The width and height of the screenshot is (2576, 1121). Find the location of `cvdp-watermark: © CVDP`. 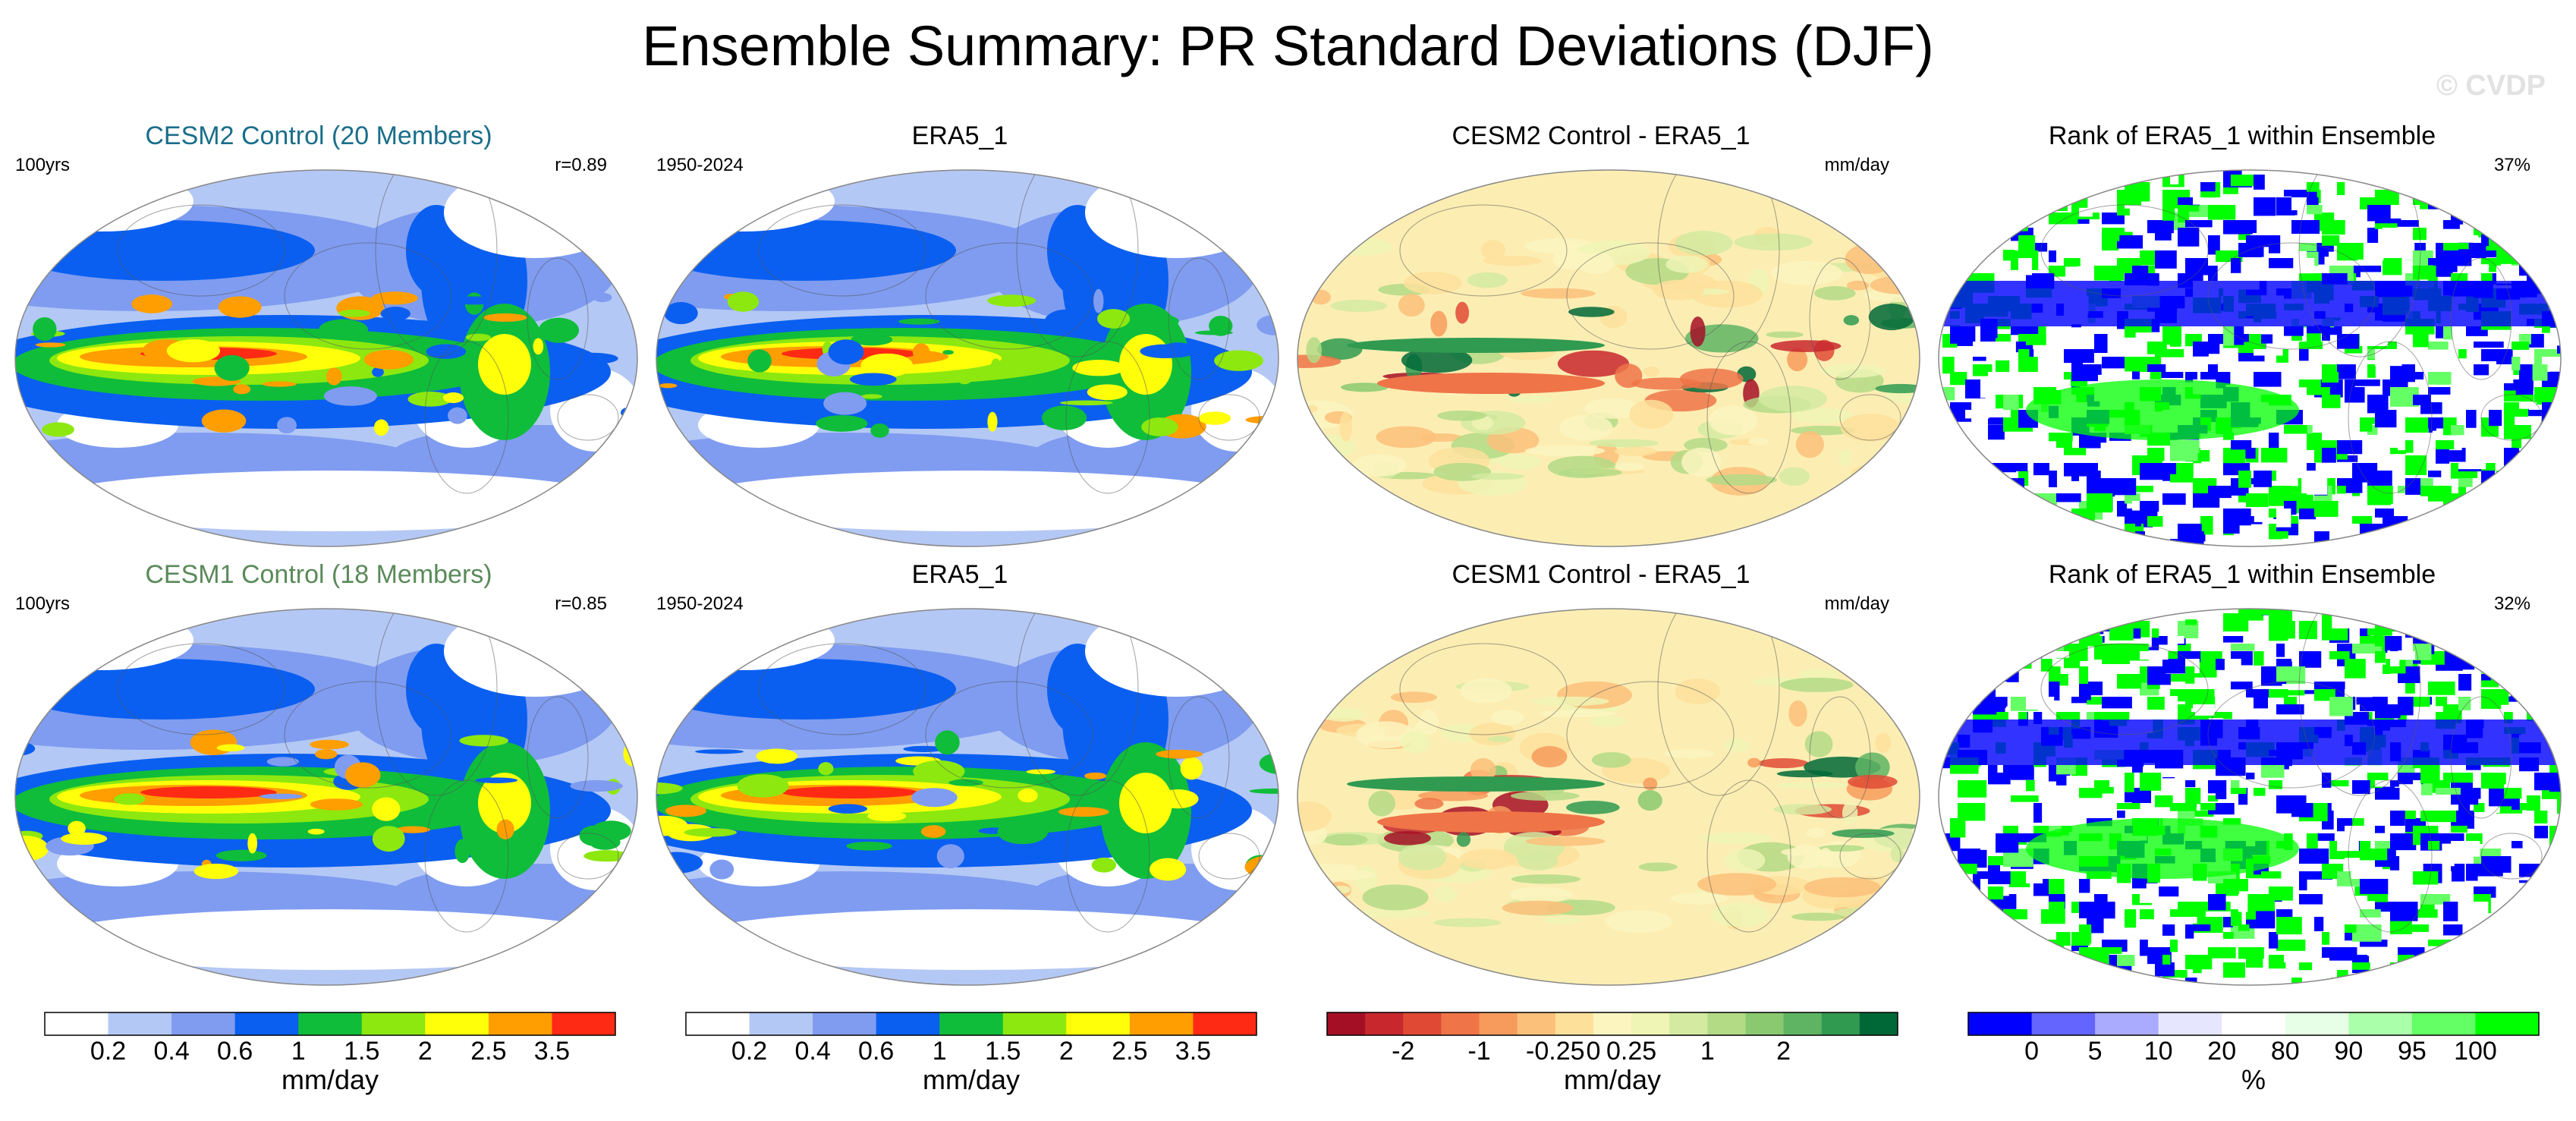

cvdp-watermark: © CVDP is located at coordinates (2491, 86).